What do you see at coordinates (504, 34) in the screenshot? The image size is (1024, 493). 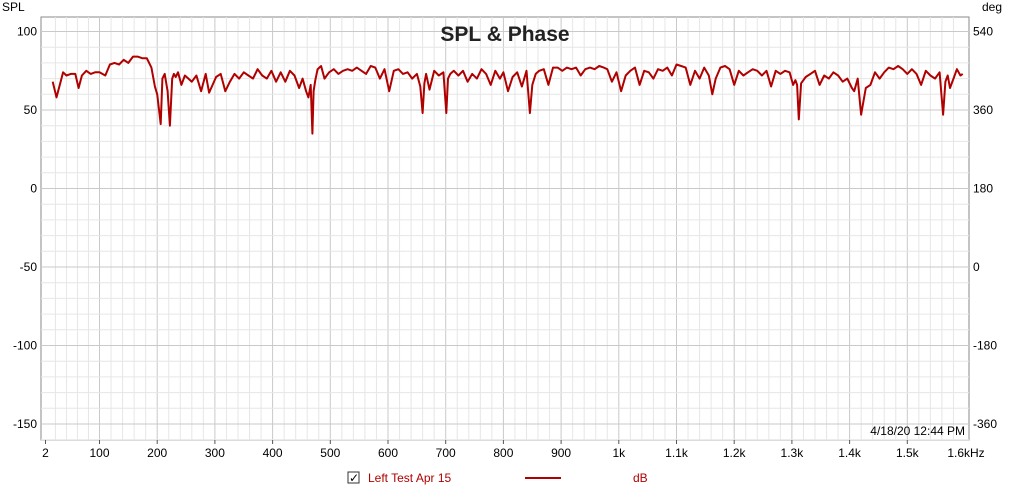 I see `chart-title: SPL & Phase` at bounding box center [504, 34].